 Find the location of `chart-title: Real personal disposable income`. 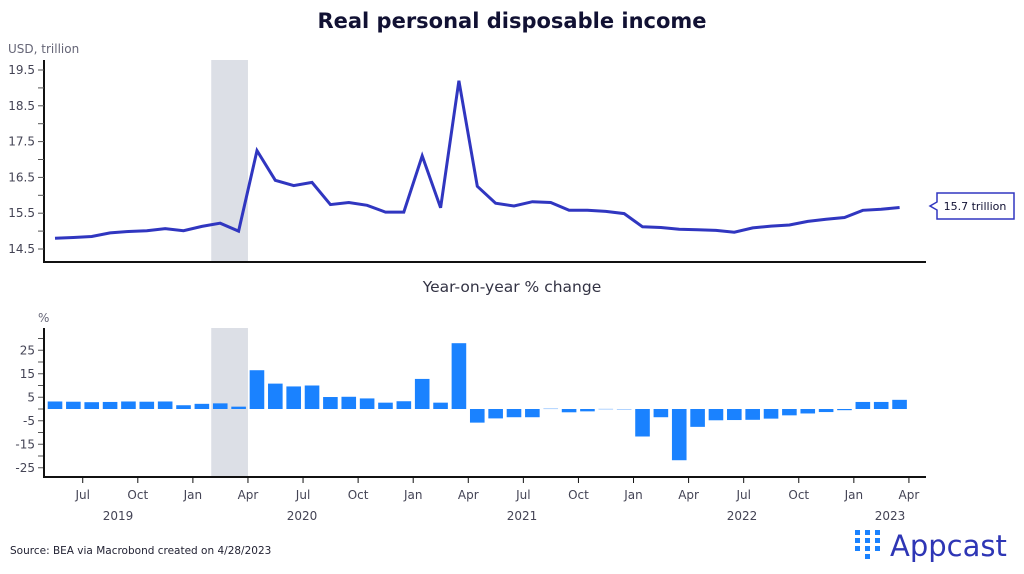

chart-title: Real personal disposable income is located at coordinates (511, 21).